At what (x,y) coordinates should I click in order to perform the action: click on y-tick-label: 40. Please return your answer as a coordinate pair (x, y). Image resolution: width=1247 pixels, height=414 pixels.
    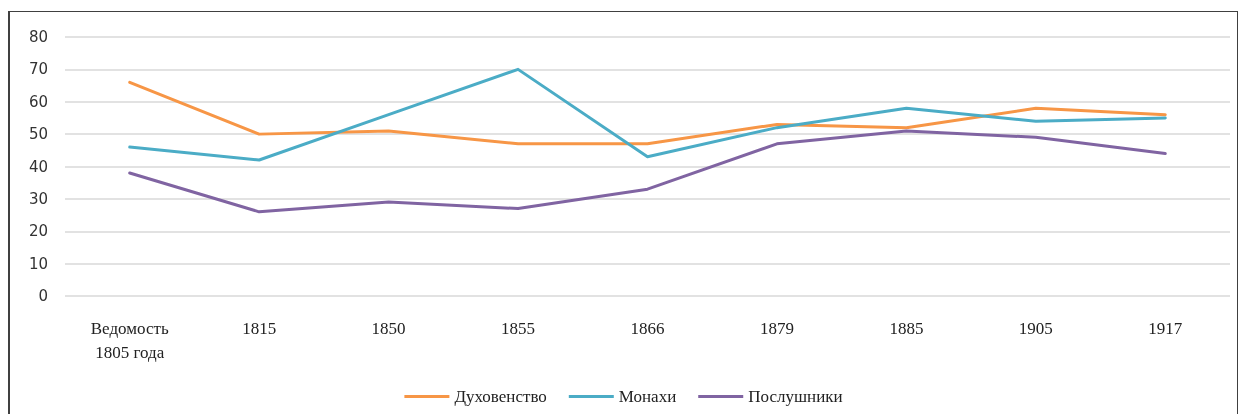
    Looking at the image, I should click on (38, 166).